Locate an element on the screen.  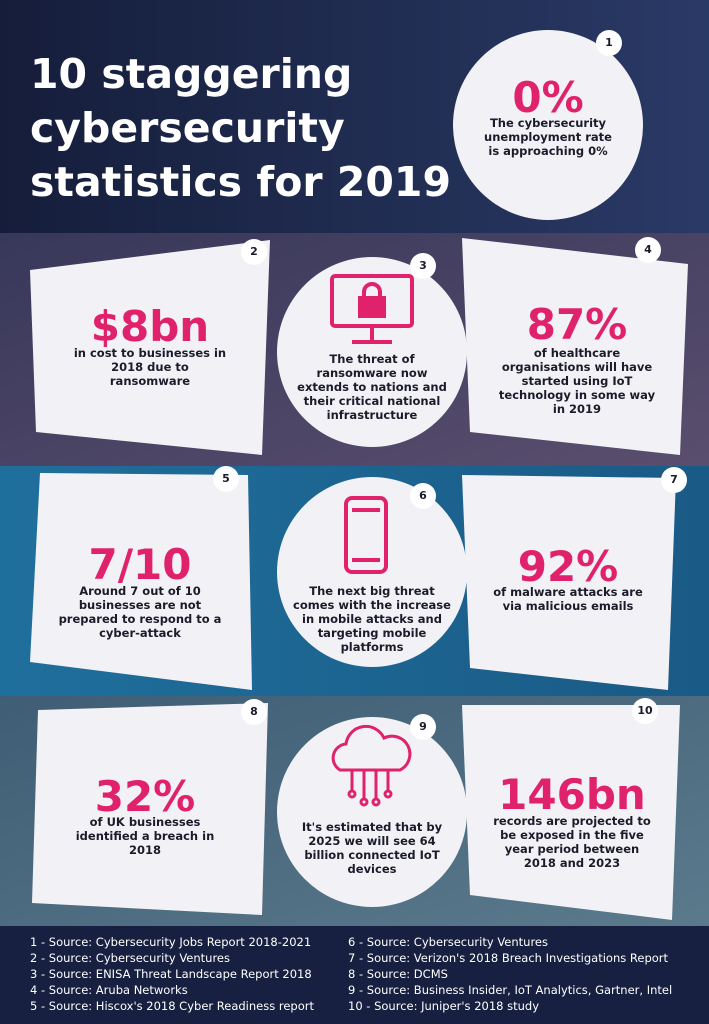
stat-value: 7/10 is located at coordinates (140, 564).